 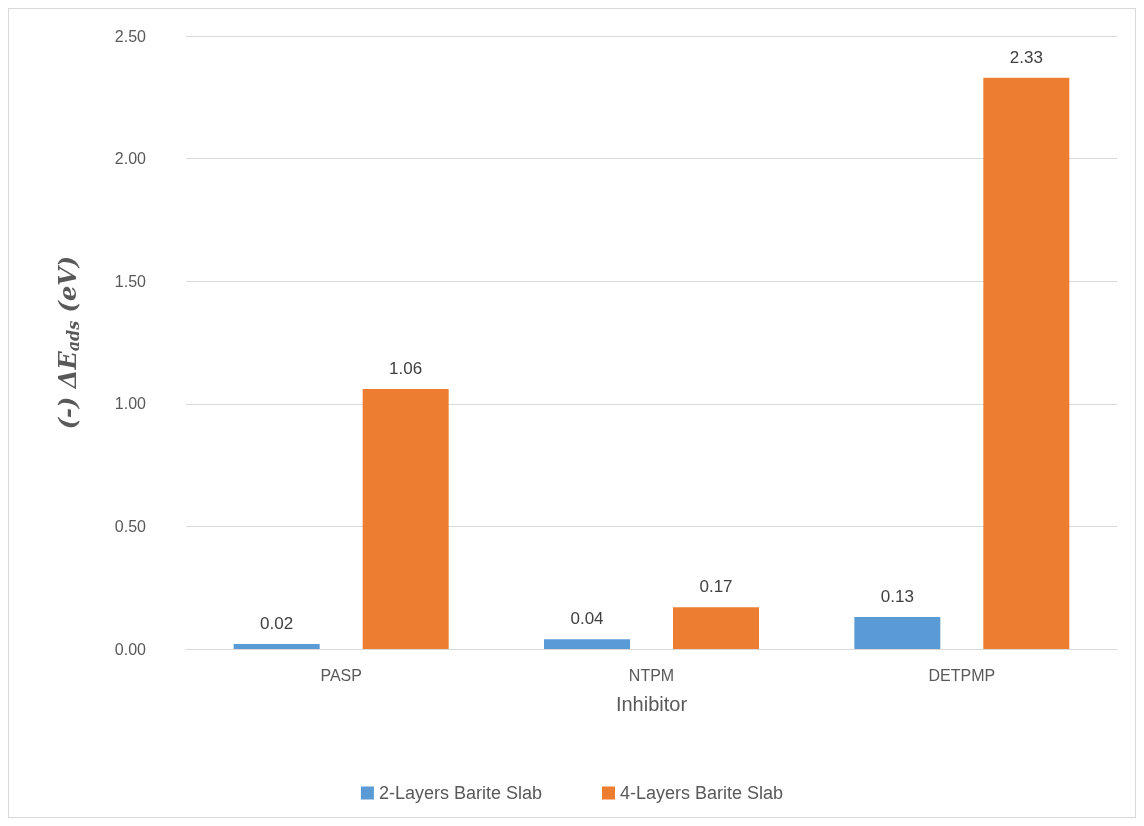 What do you see at coordinates (651, 675) in the screenshot?
I see `x-tick-label: NTPM` at bounding box center [651, 675].